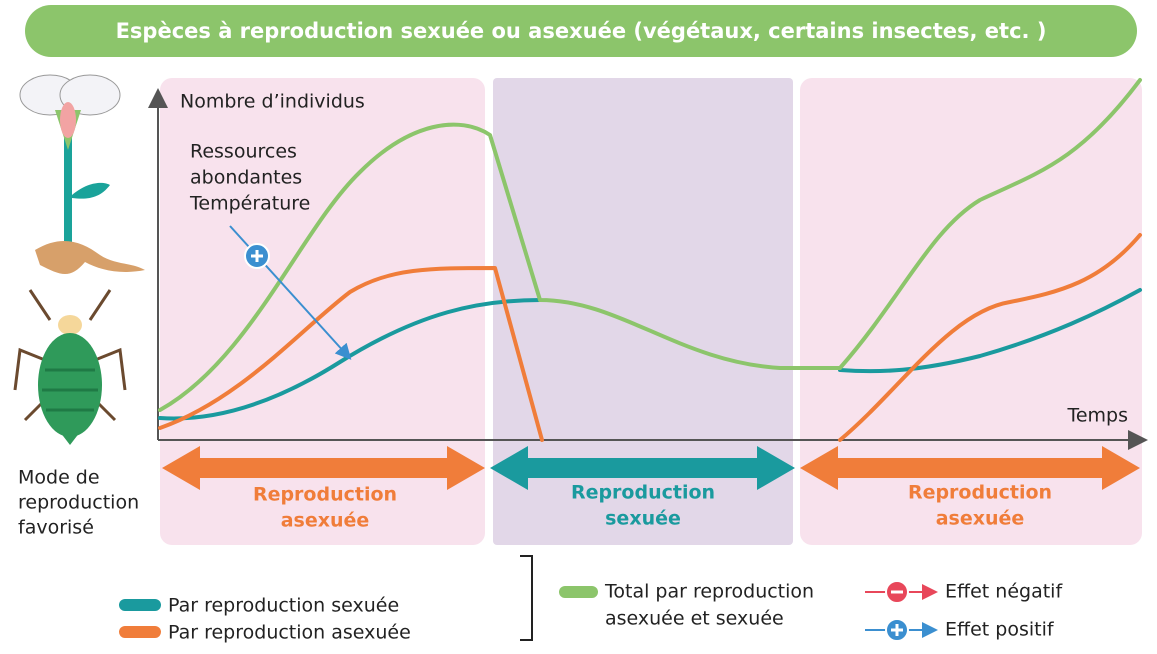 This screenshot has height=654, width=1157. I want to click on side-label: Mode de, so click(59, 478).